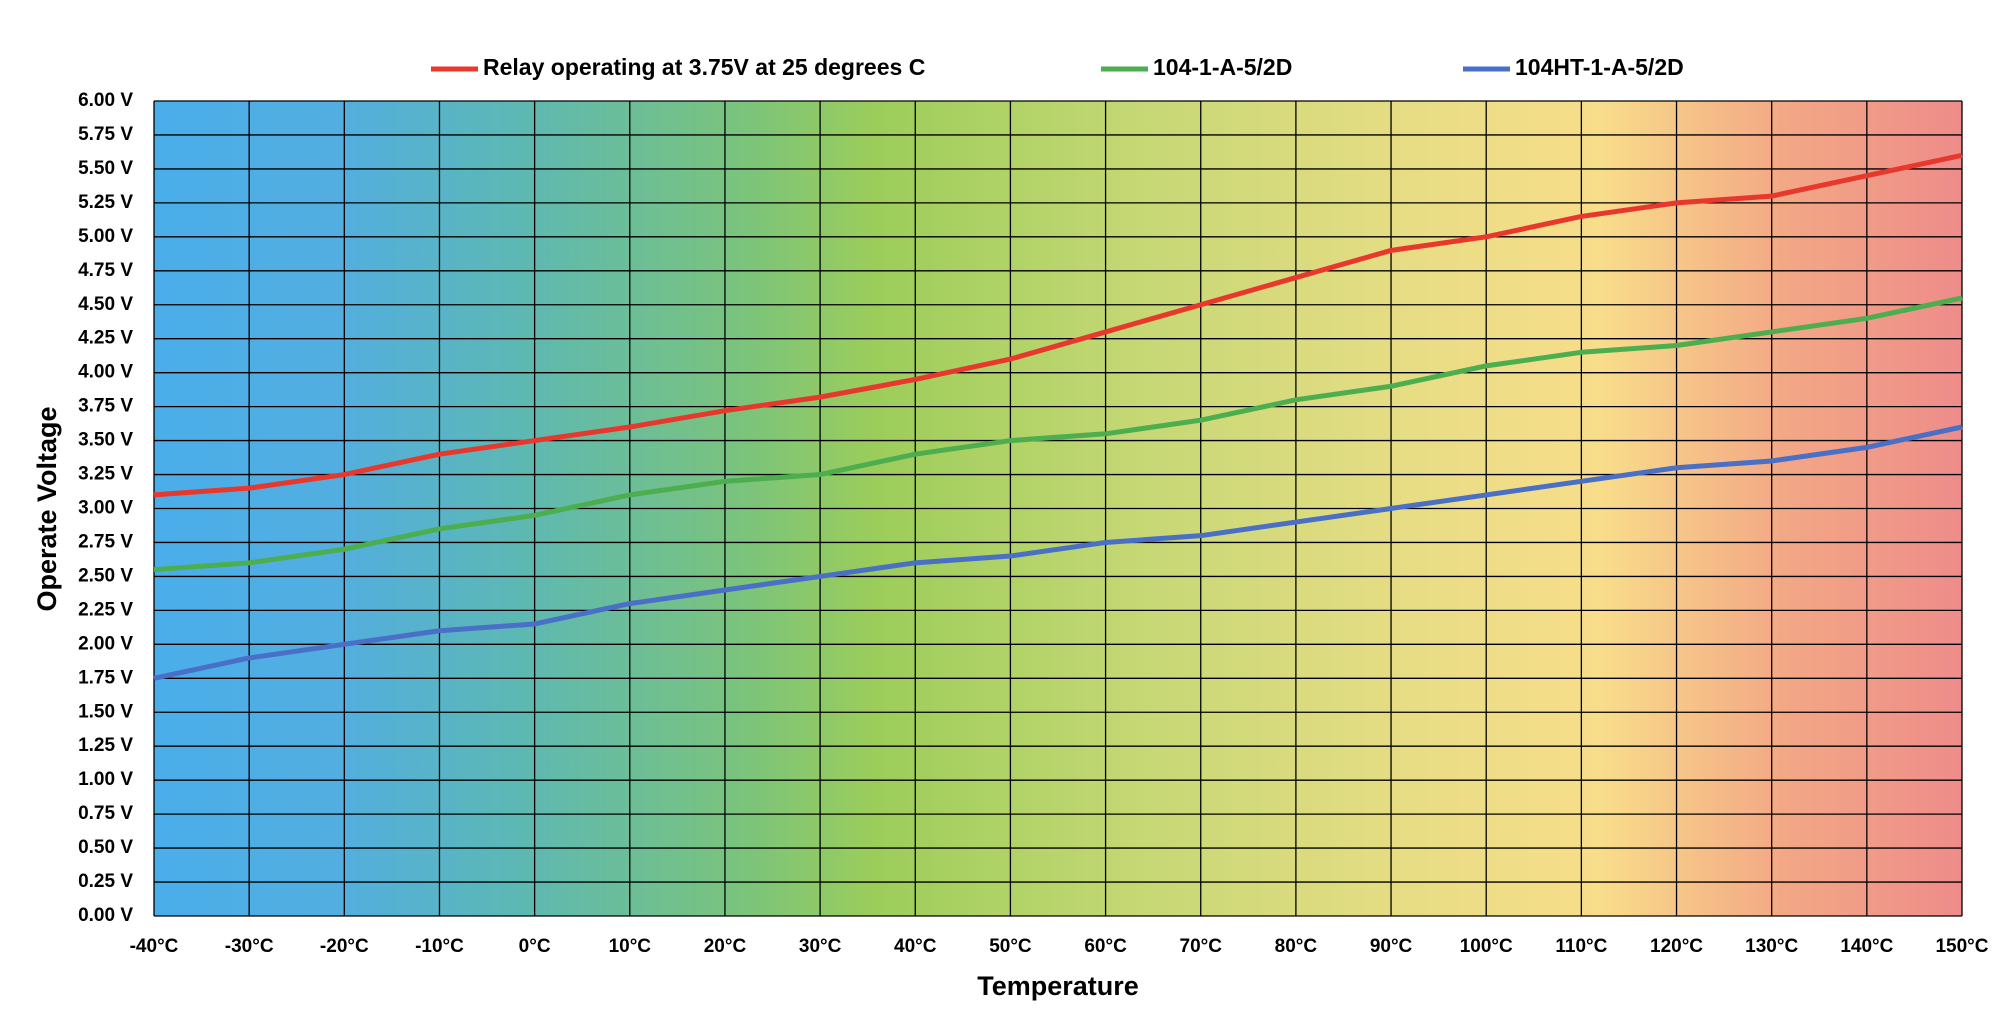  What do you see at coordinates (1486, 946) in the screenshot?
I see `x-tick-label: 100°C` at bounding box center [1486, 946].